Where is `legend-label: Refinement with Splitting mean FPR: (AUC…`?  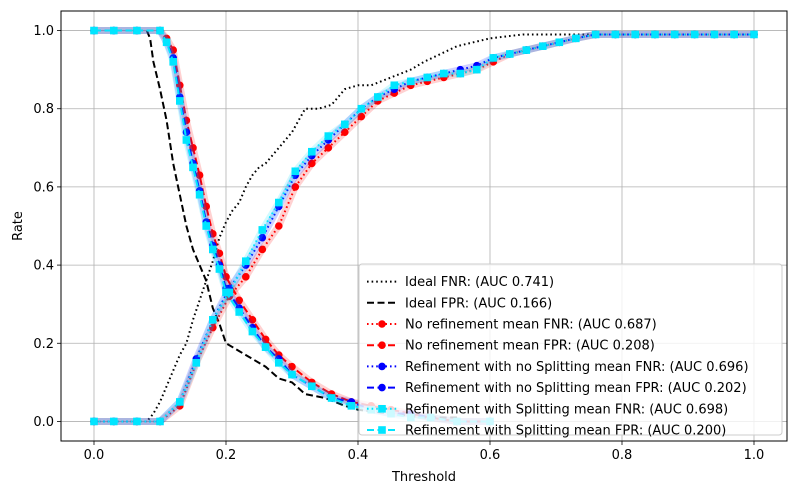 legend-label: Refinement with Splitting mean FPR: (AUC… is located at coordinates (565, 431).